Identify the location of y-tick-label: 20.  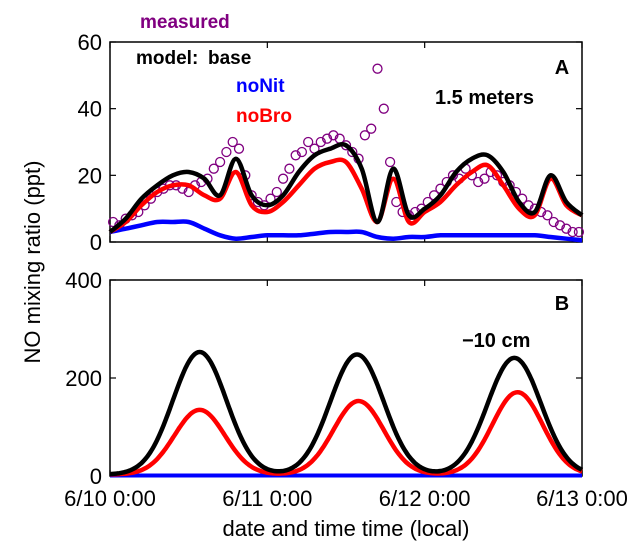
(90, 175).